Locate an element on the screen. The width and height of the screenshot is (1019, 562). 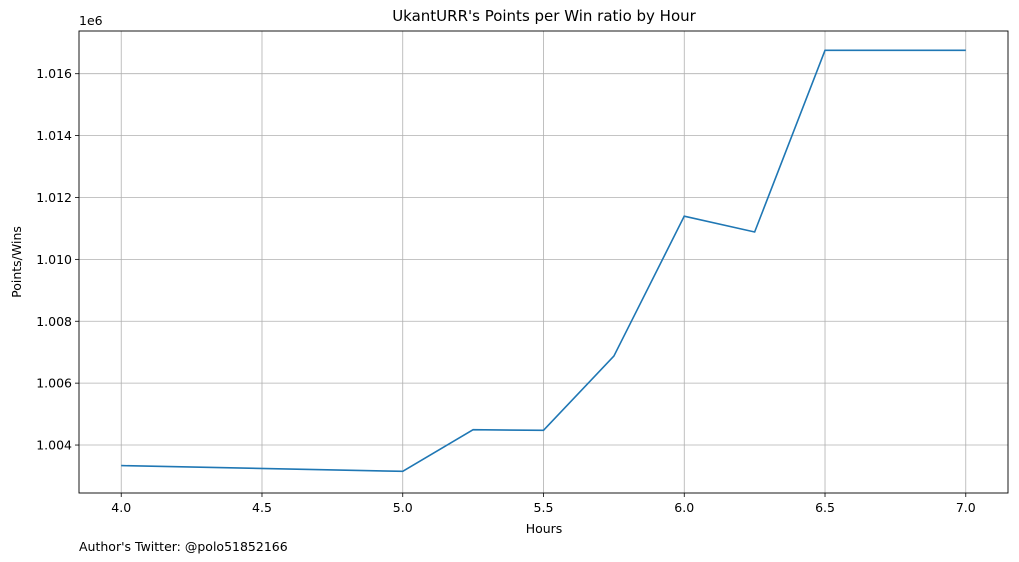
x-axis-ticks: 4.0 4.5 5.0 5.5 6.0 6.5 7.0 is located at coordinates (543, 504).